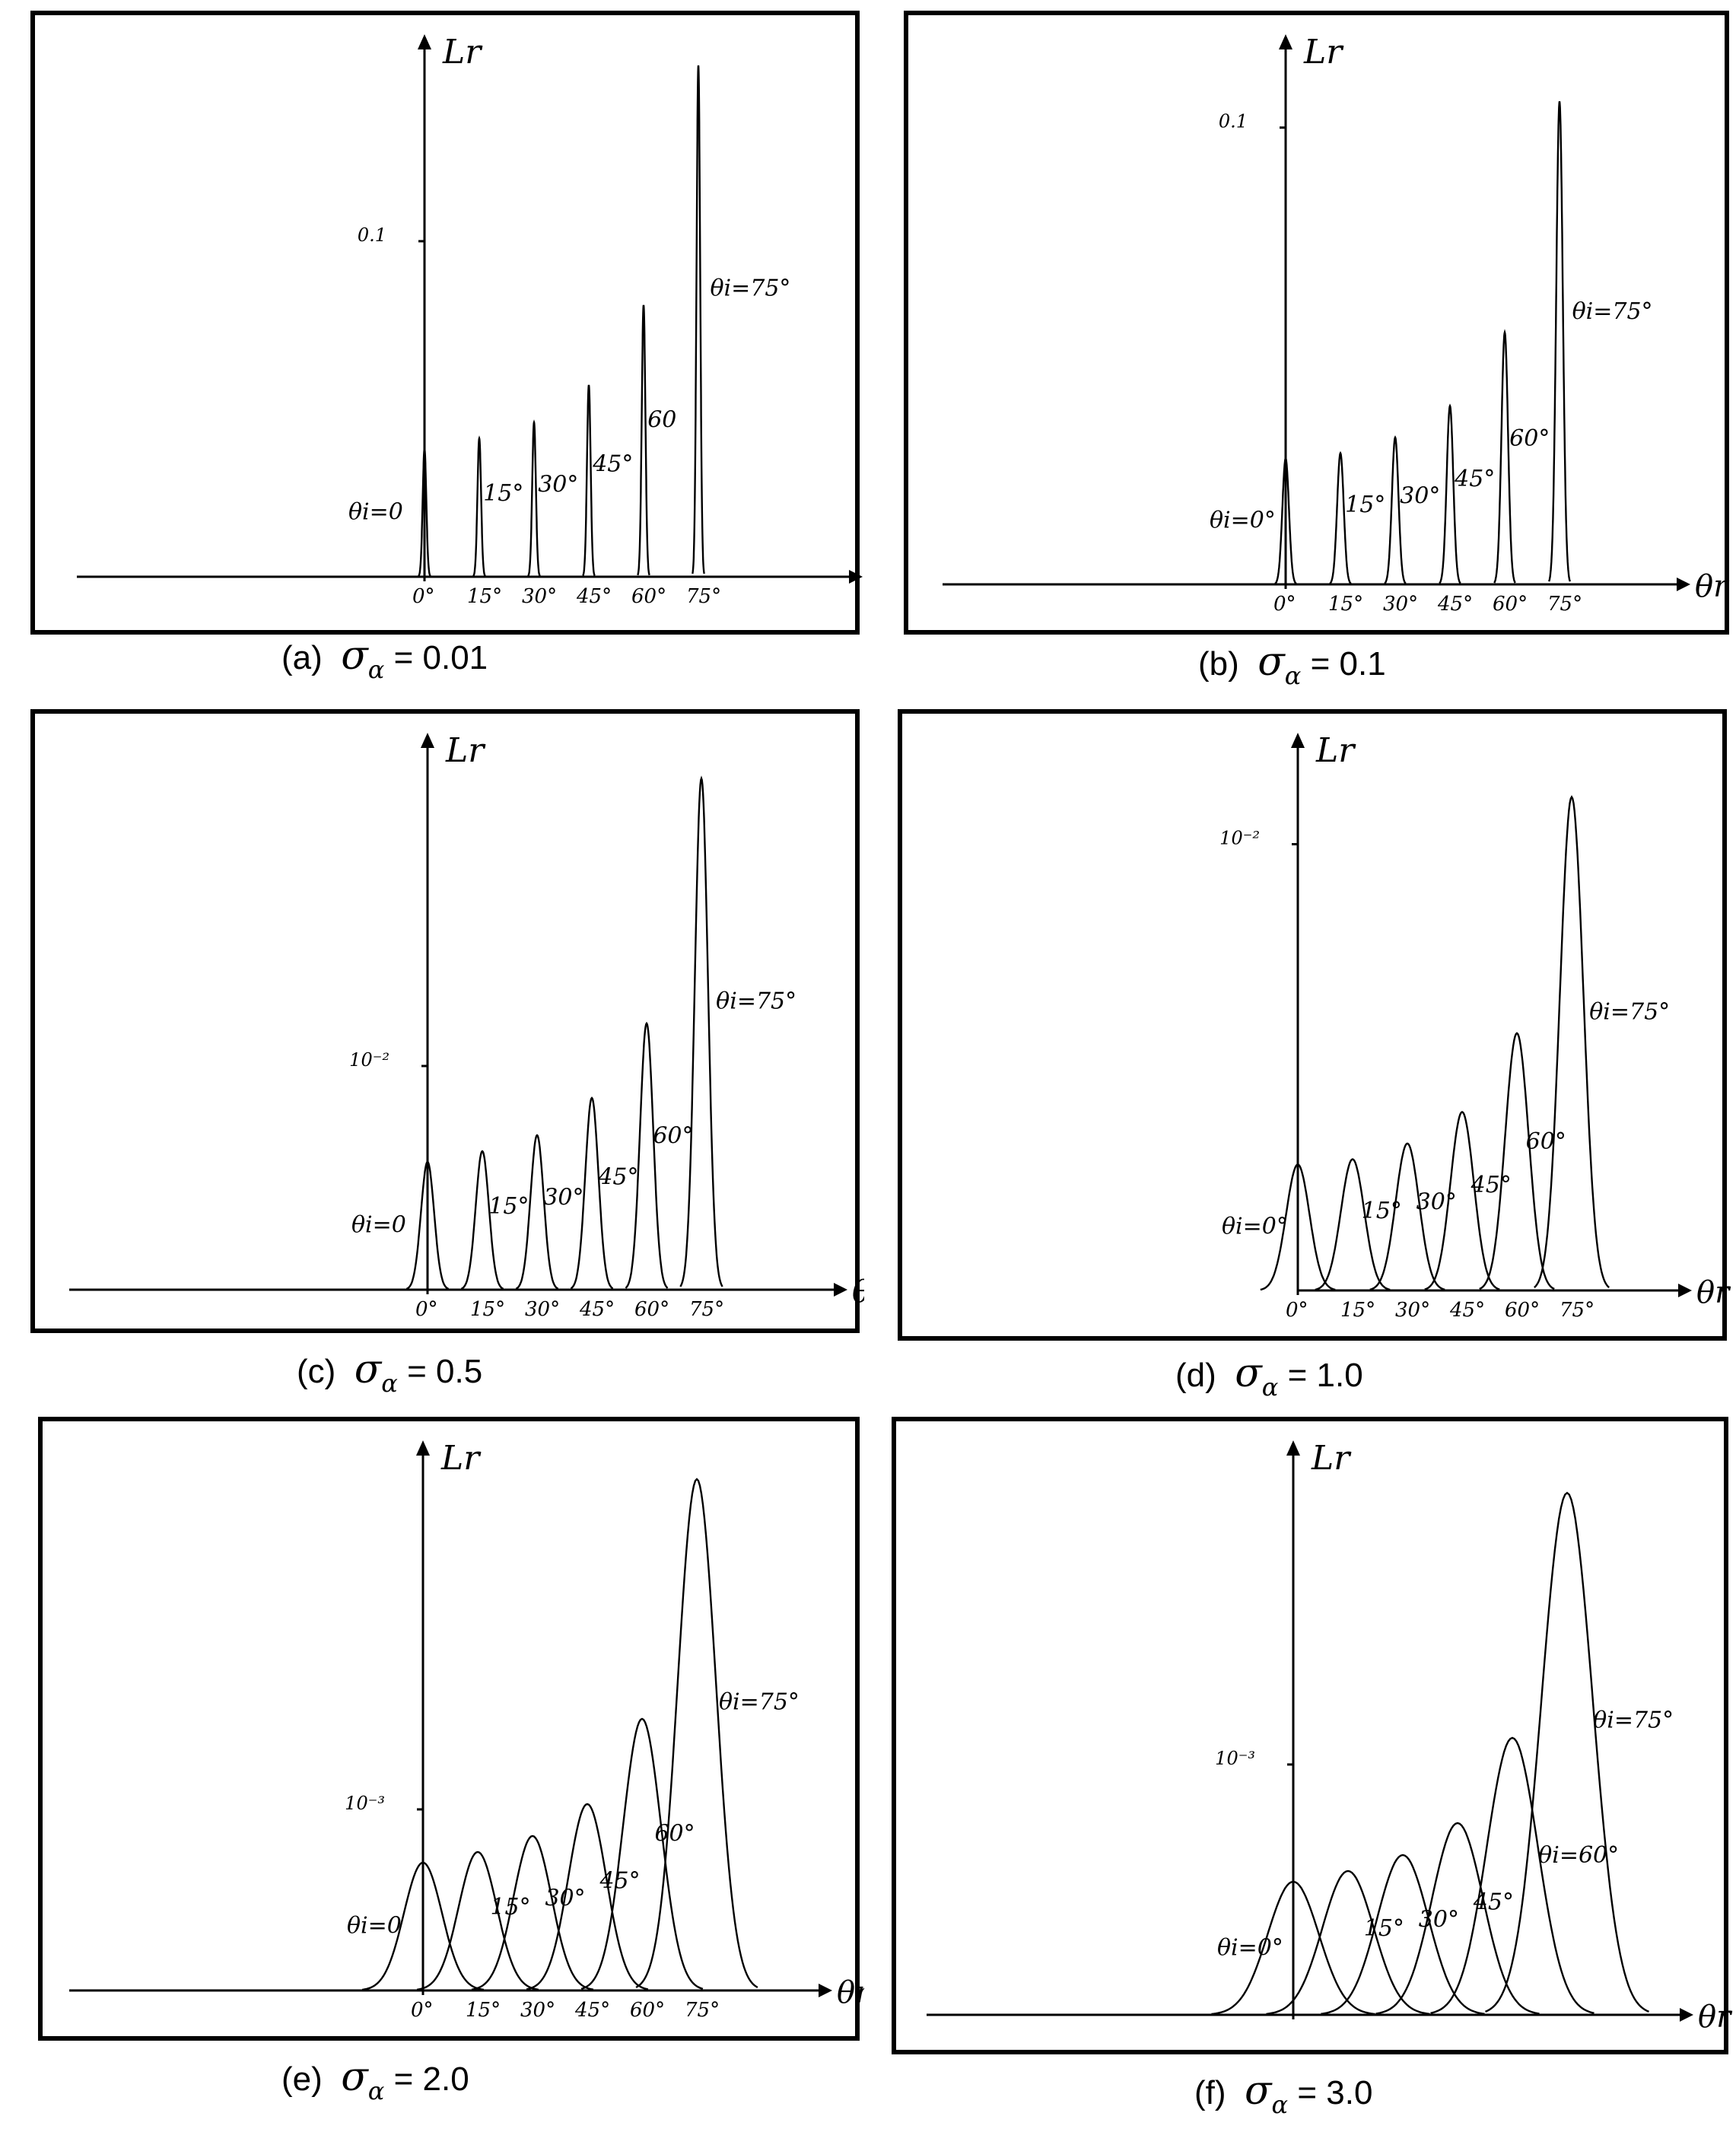 The image size is (1736, 2132). I want to click on caption-f-value: 3.0, so click(1349, 2093).